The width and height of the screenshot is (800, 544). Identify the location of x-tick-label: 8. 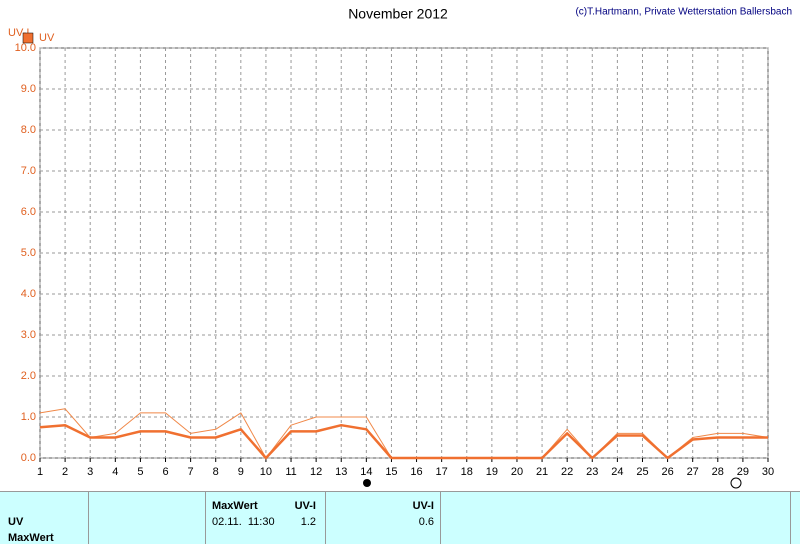
(216, 472).